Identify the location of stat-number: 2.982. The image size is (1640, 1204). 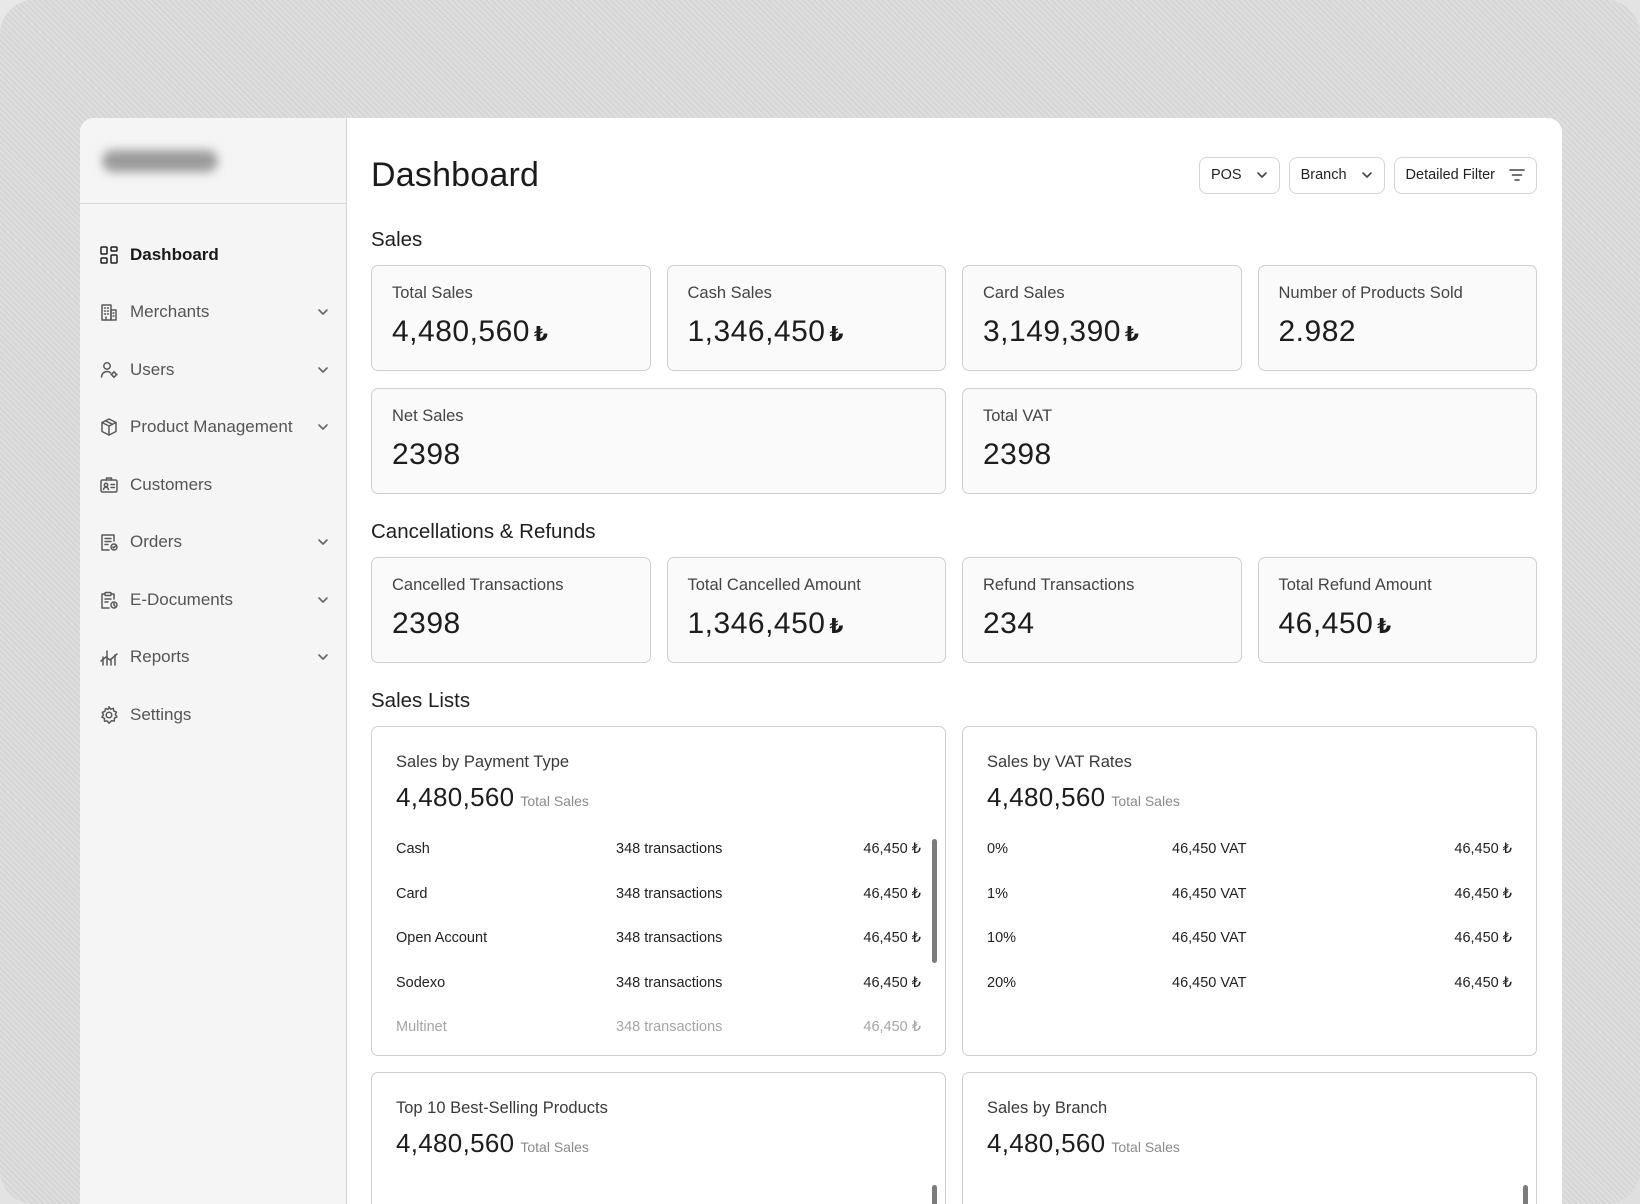
(1317, 331).